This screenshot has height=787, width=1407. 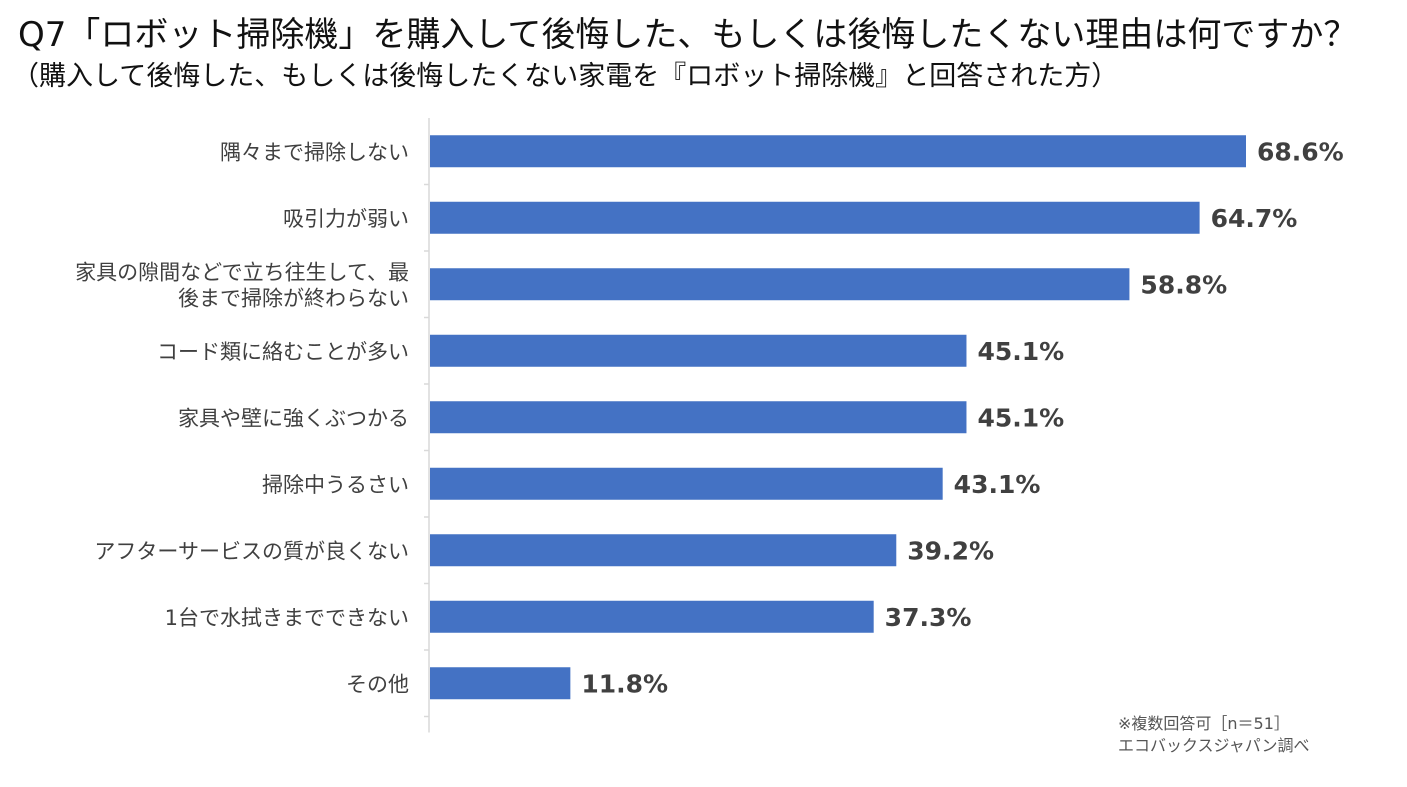 I want to click on chart-title: Q7「ロボット掃除機」を購入して後悔した、もしくは後悔したくない理由は何ですか？, so click(x=688, y=35).